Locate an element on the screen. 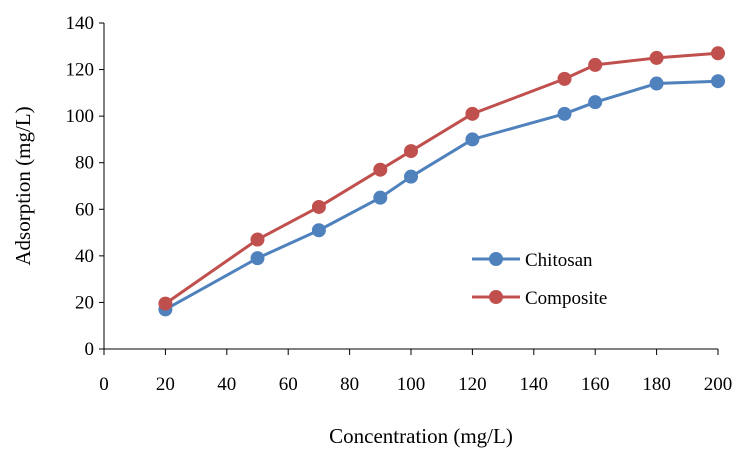  x-tick-label: 180 is located at coordinates (656, 384).